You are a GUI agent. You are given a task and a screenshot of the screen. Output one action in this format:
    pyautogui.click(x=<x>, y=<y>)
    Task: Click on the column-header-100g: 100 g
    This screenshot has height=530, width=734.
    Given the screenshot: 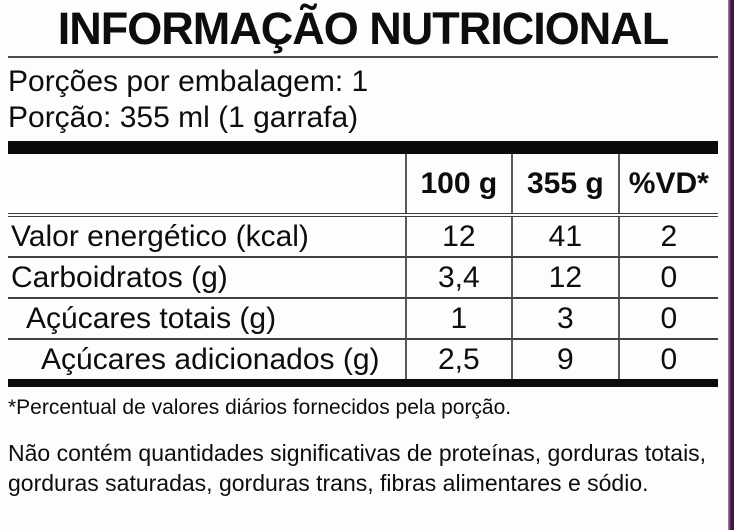 What is the action you would take?
    pyautogui.click(x=458, y=185)
    